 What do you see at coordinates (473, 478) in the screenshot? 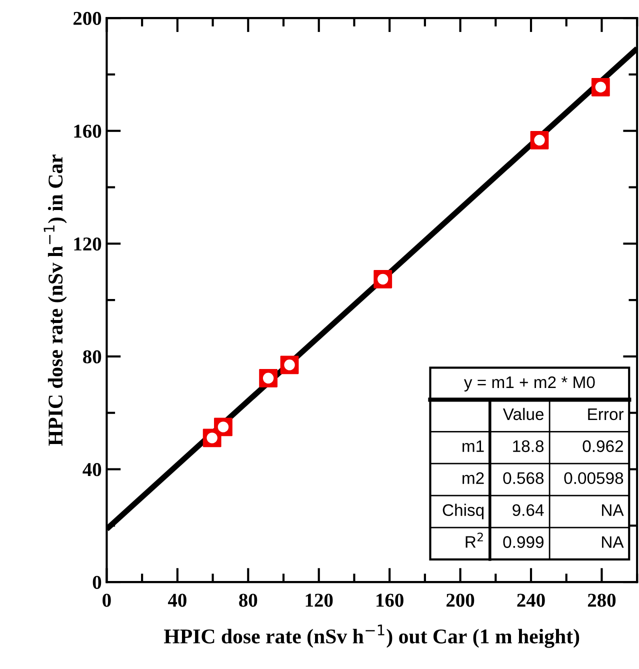
I see `annotation: m2` at bounding box center [473, 478].